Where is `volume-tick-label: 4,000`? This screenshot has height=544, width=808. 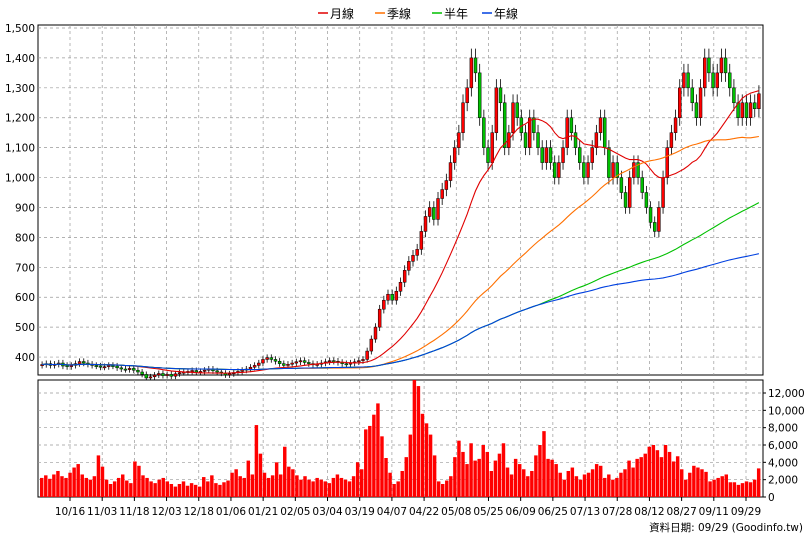 volume-tick-label: 4,000 is located at coordinates (783, 463).